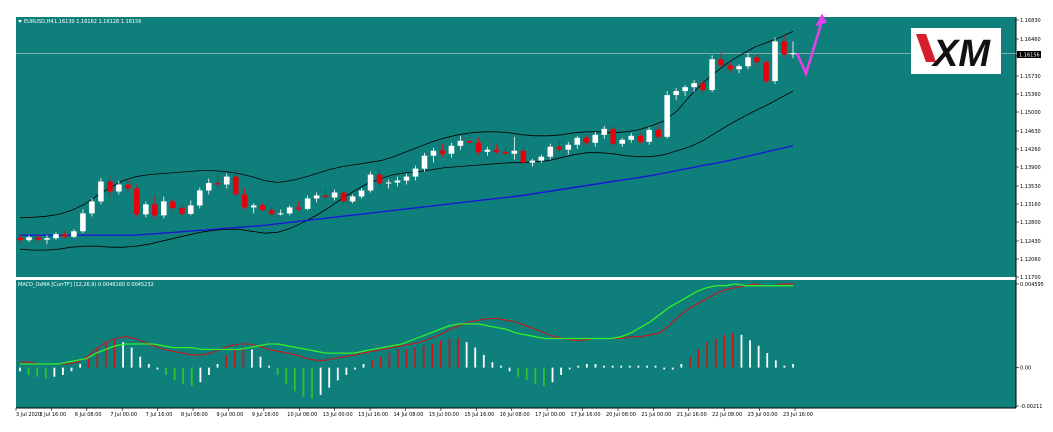  Describe the element at coordinates (1030, 168) in the screenshot. I see `price-tick-label: 1.13900` at that location.